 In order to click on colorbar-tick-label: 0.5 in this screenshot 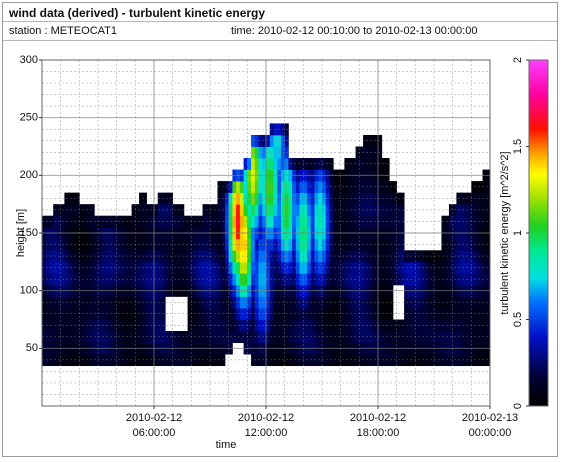, I will do `click(518, 319)`.